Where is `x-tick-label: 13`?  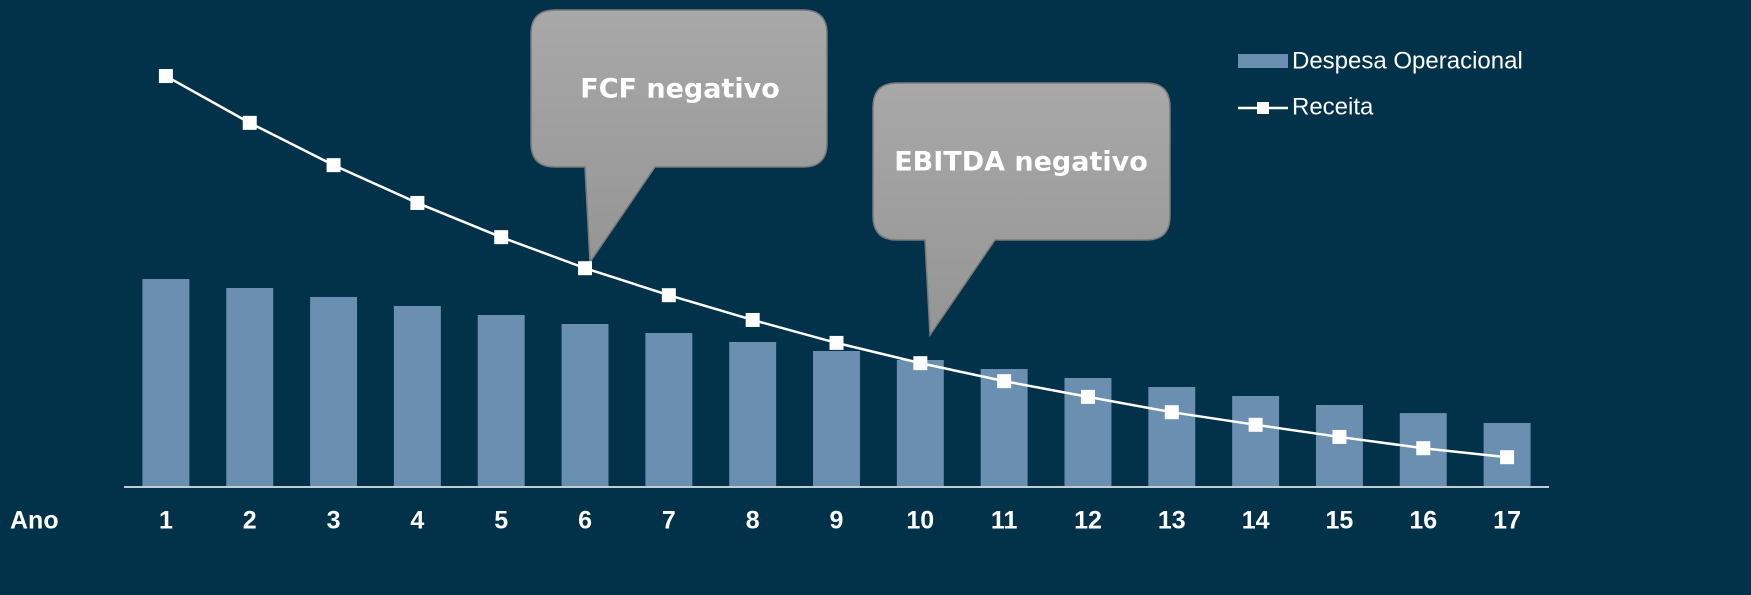 x-tick-label: 13 is located at coordinates (1172, 521).